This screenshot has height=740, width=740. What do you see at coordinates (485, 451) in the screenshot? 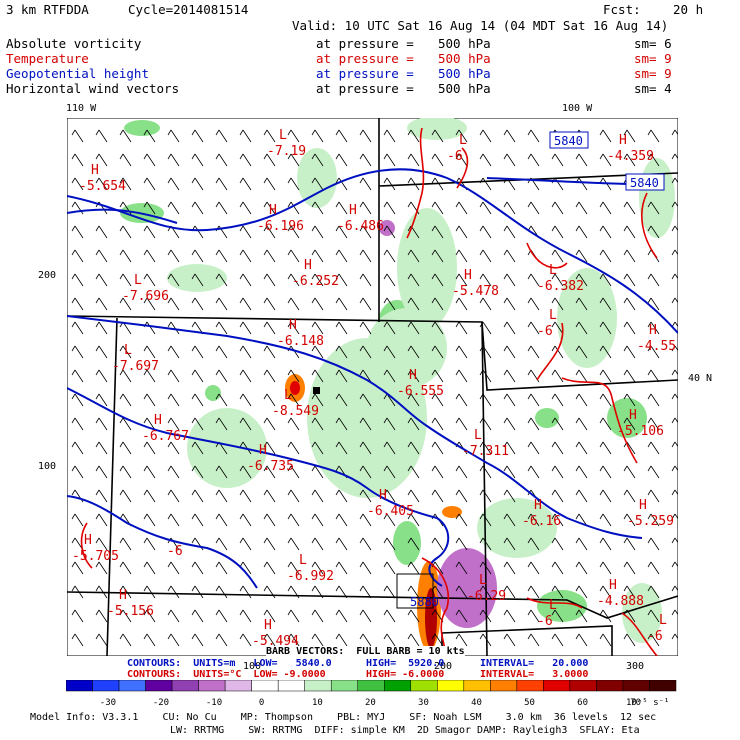
I see `extrema-value: -7.311` at bounding box center [485, 451].